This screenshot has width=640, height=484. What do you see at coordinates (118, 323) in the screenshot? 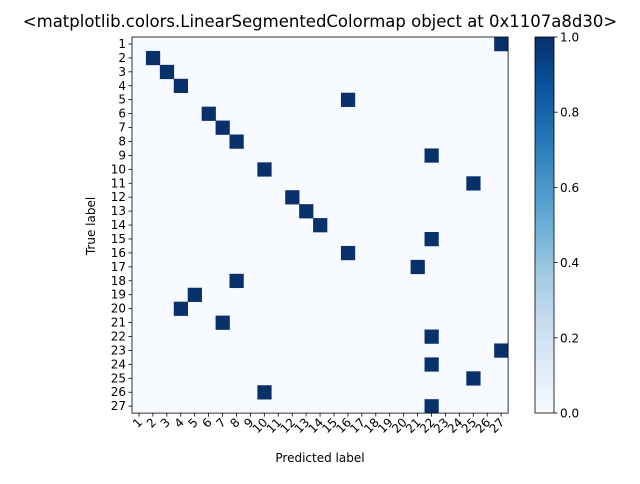
I see `y-tick-label: 21` at bounding box center [118, 323].